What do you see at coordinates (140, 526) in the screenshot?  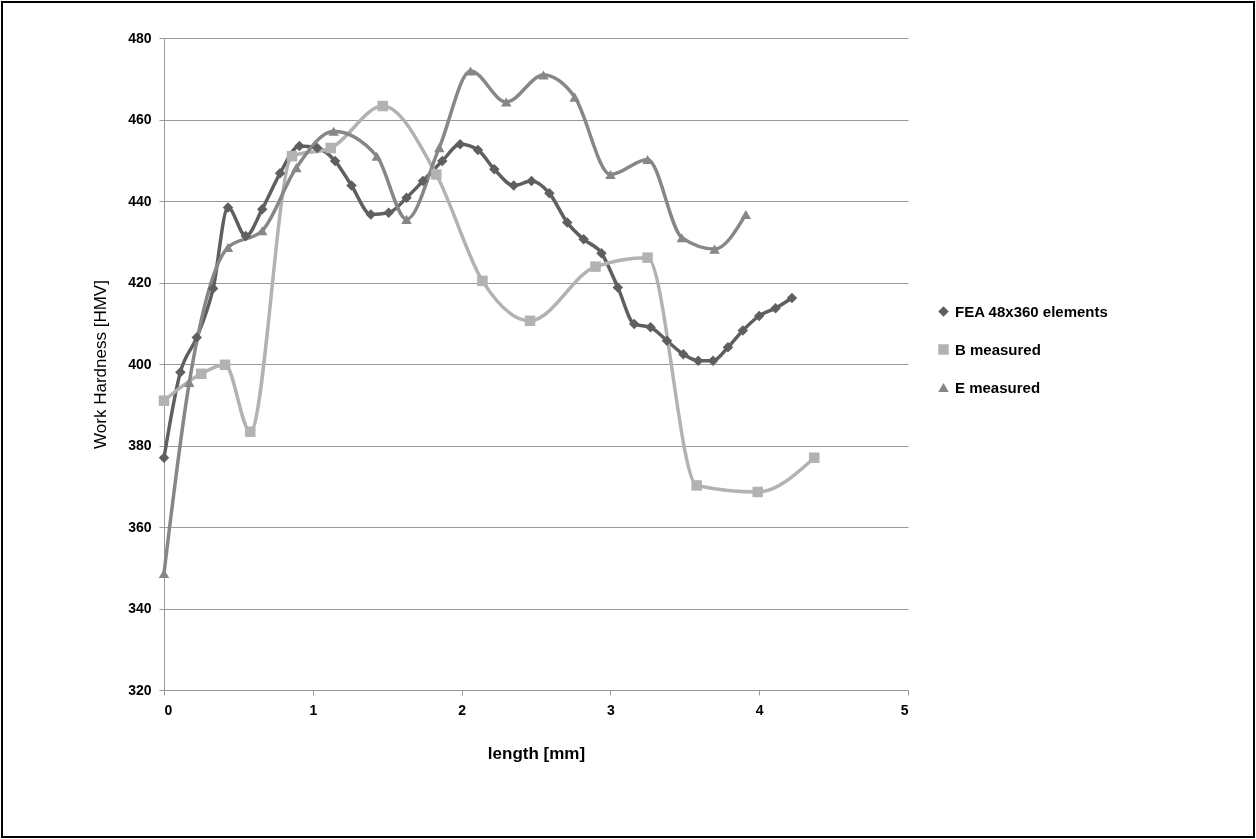 I see `y-tick-label: 360` at bounding box center [140, 526].